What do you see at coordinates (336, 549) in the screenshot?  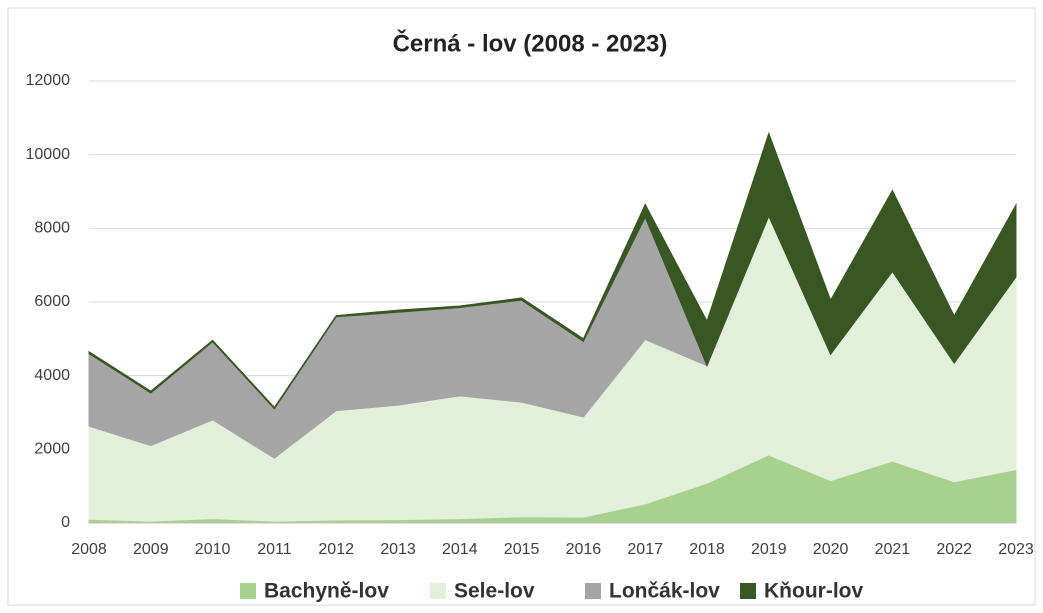 I see `x-tick-label: 2012` at bounding box center [336, 549].